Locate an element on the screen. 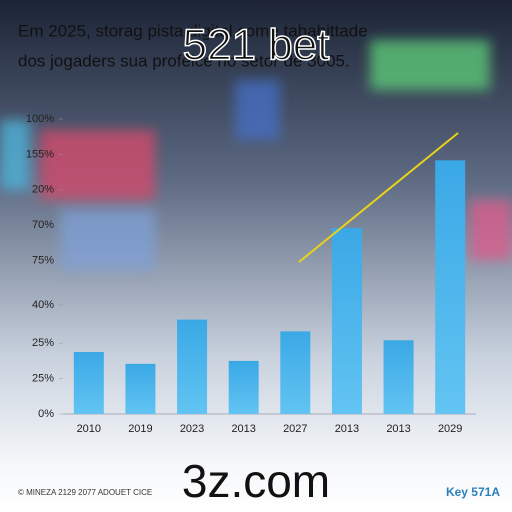 The image size is (512, 512). x-tick-label: 2023 is located at coordinates (192, 429).